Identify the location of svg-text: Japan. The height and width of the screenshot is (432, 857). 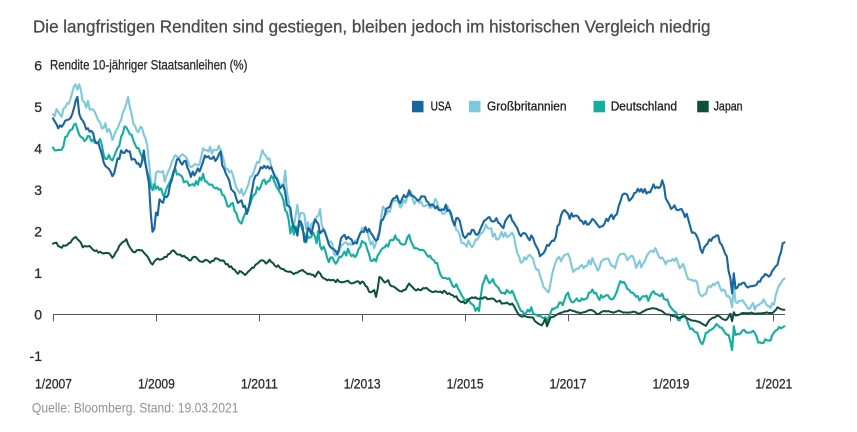
(728, 107).